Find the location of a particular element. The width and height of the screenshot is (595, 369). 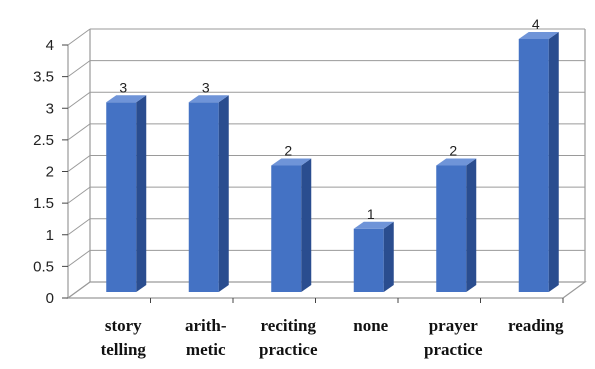

x-category-label: reading is located at coordinates (536, 325).